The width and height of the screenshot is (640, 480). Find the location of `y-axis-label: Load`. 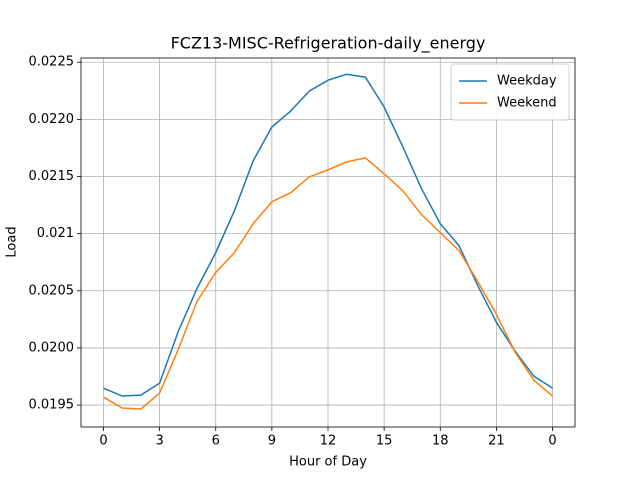

y-axis-label: Load is located at coordinates (12, 241).